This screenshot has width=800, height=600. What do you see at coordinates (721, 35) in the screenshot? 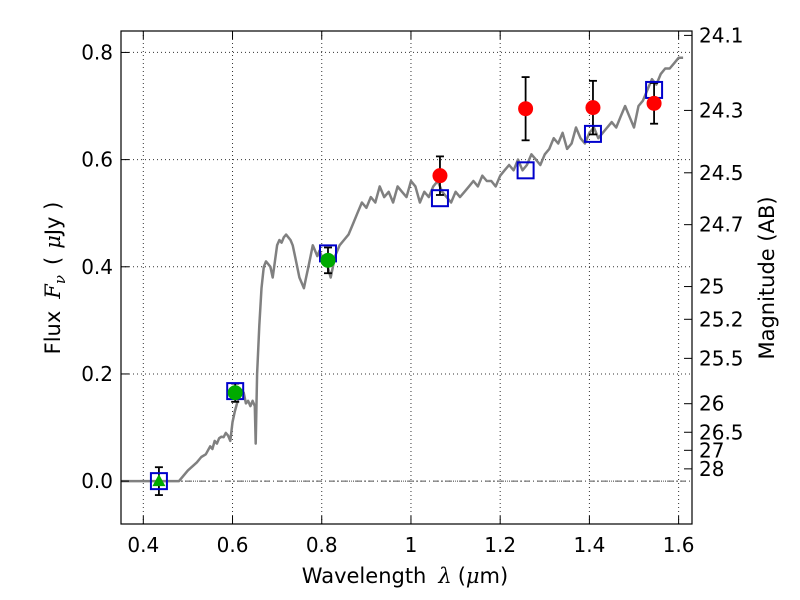
I see `mag-tick-label: 24.1` at bounding box center [721, 35].